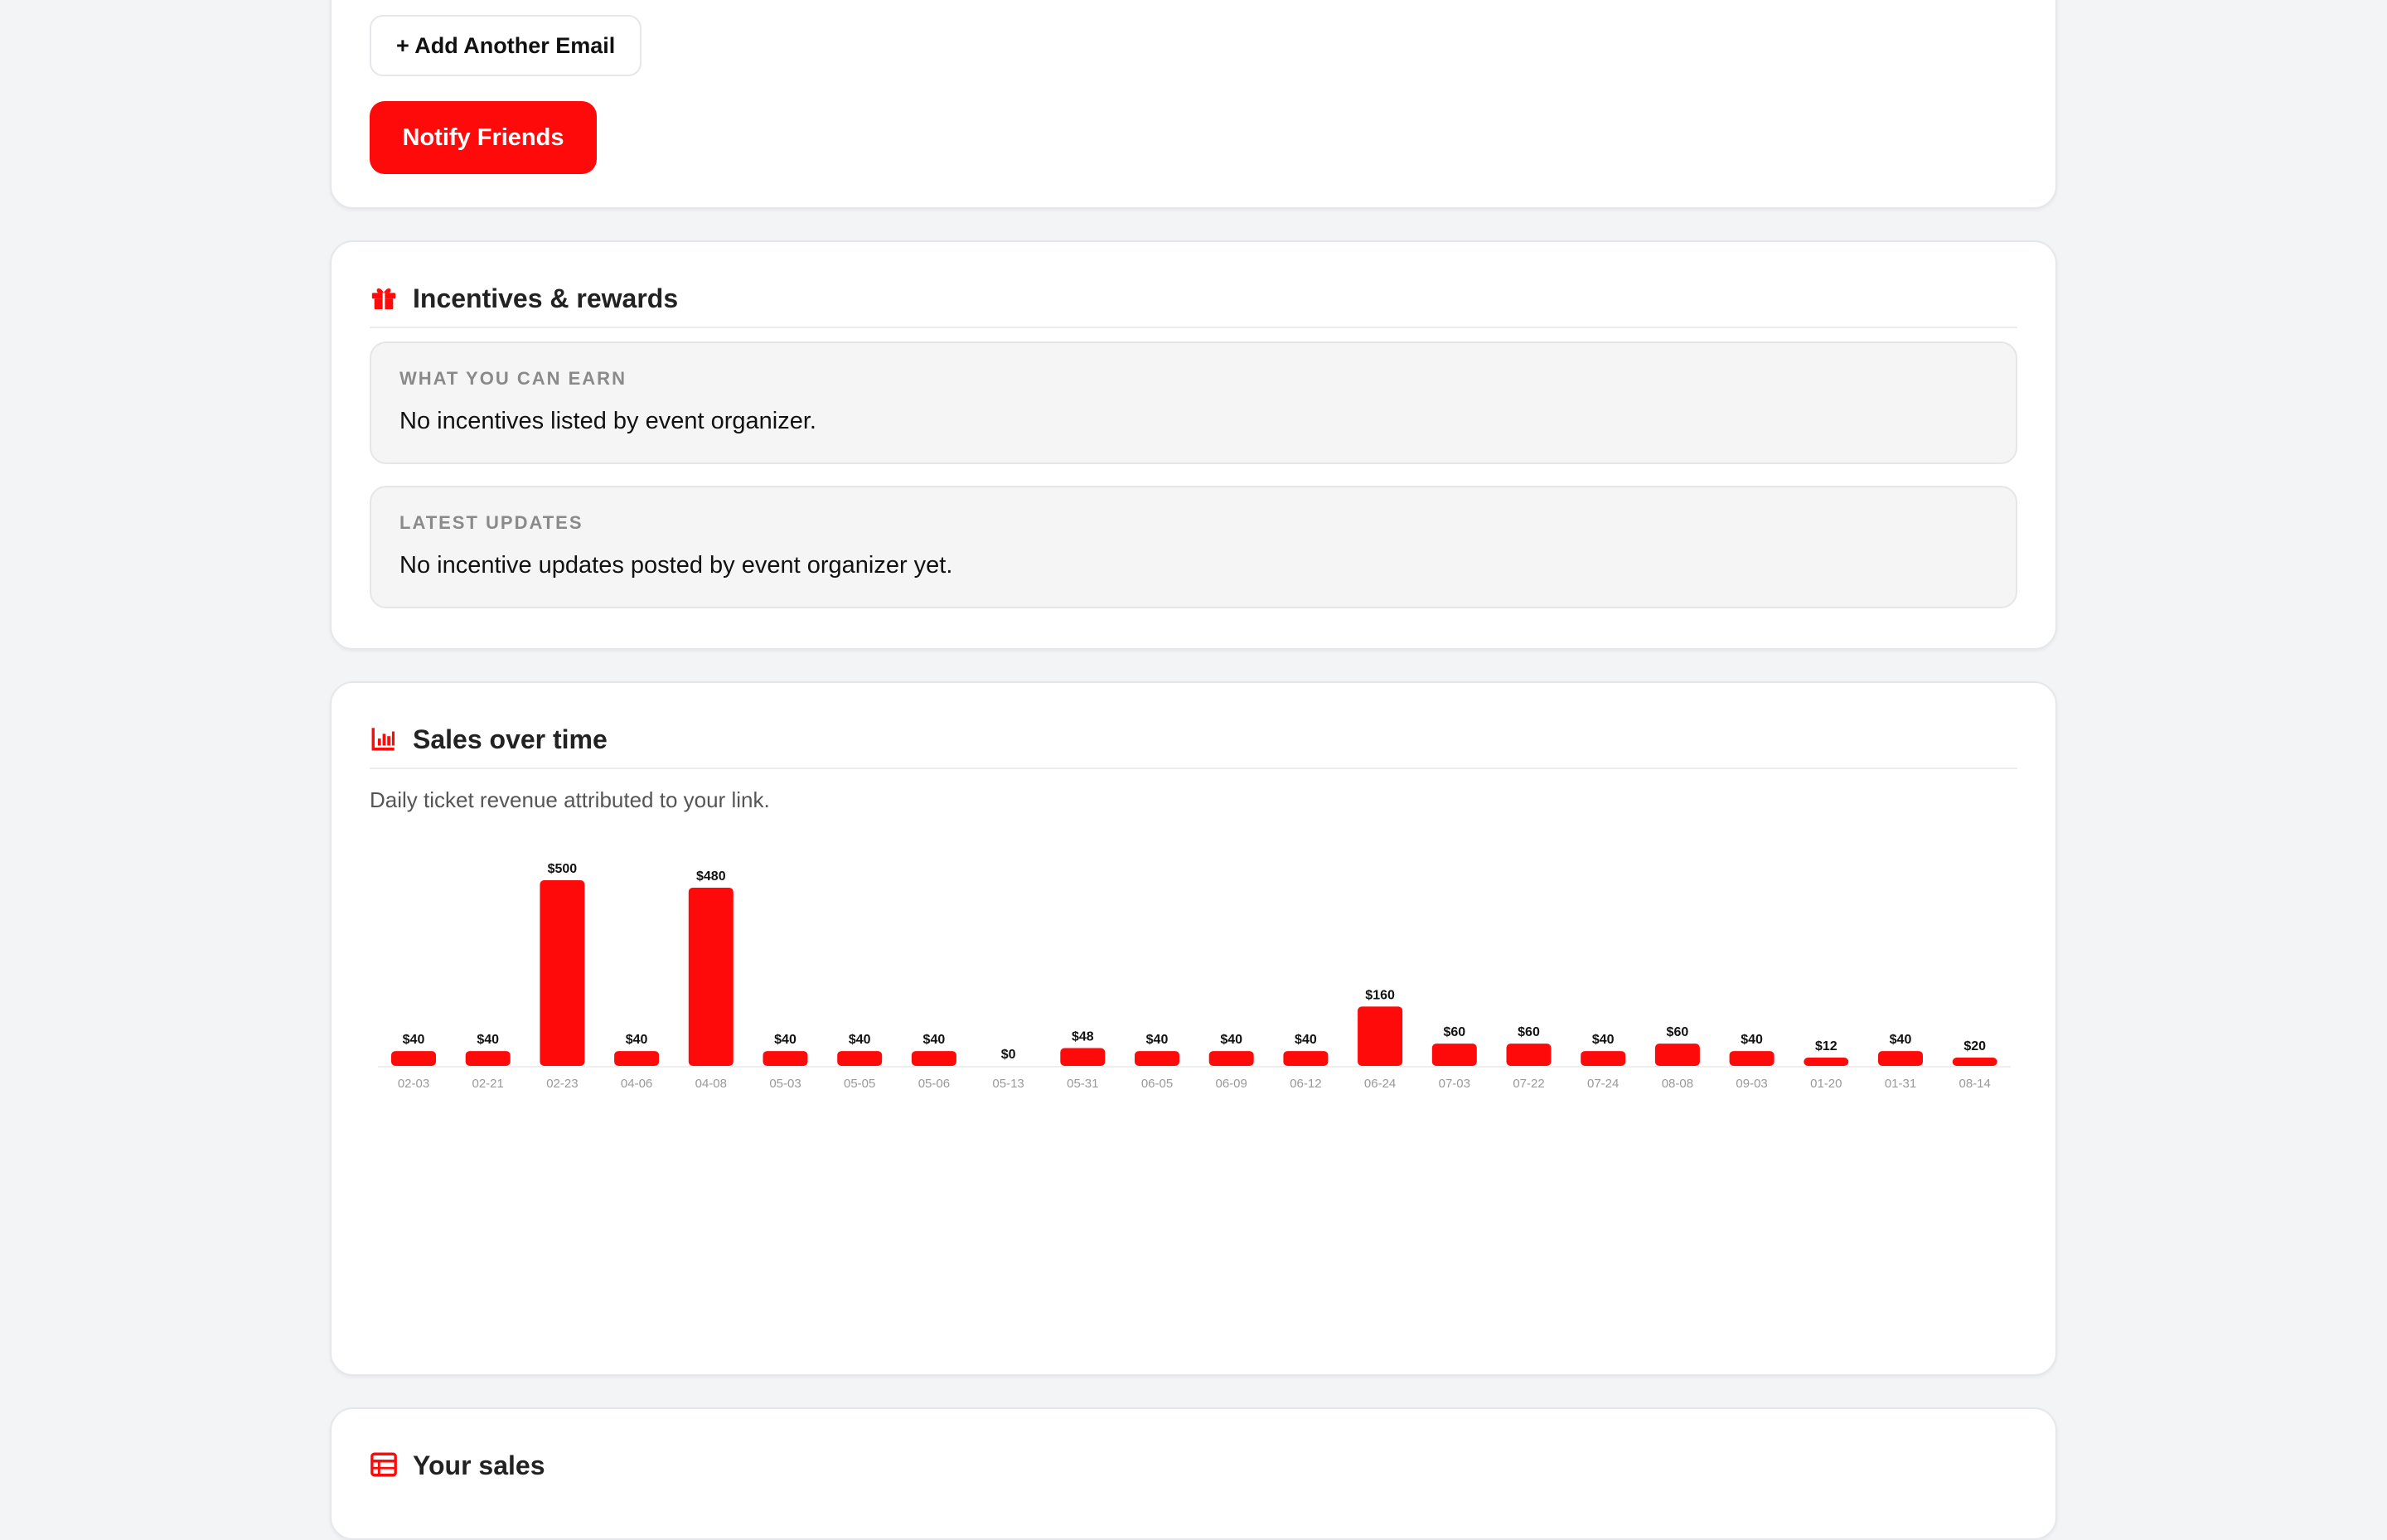 Image resolution: width=2387 pixels, height=1540 pixels. What do you see at coordinates (413, 1084) in the screenshot?
I see `x-tick-label: 02-03` at bounding box center [413, 1084].